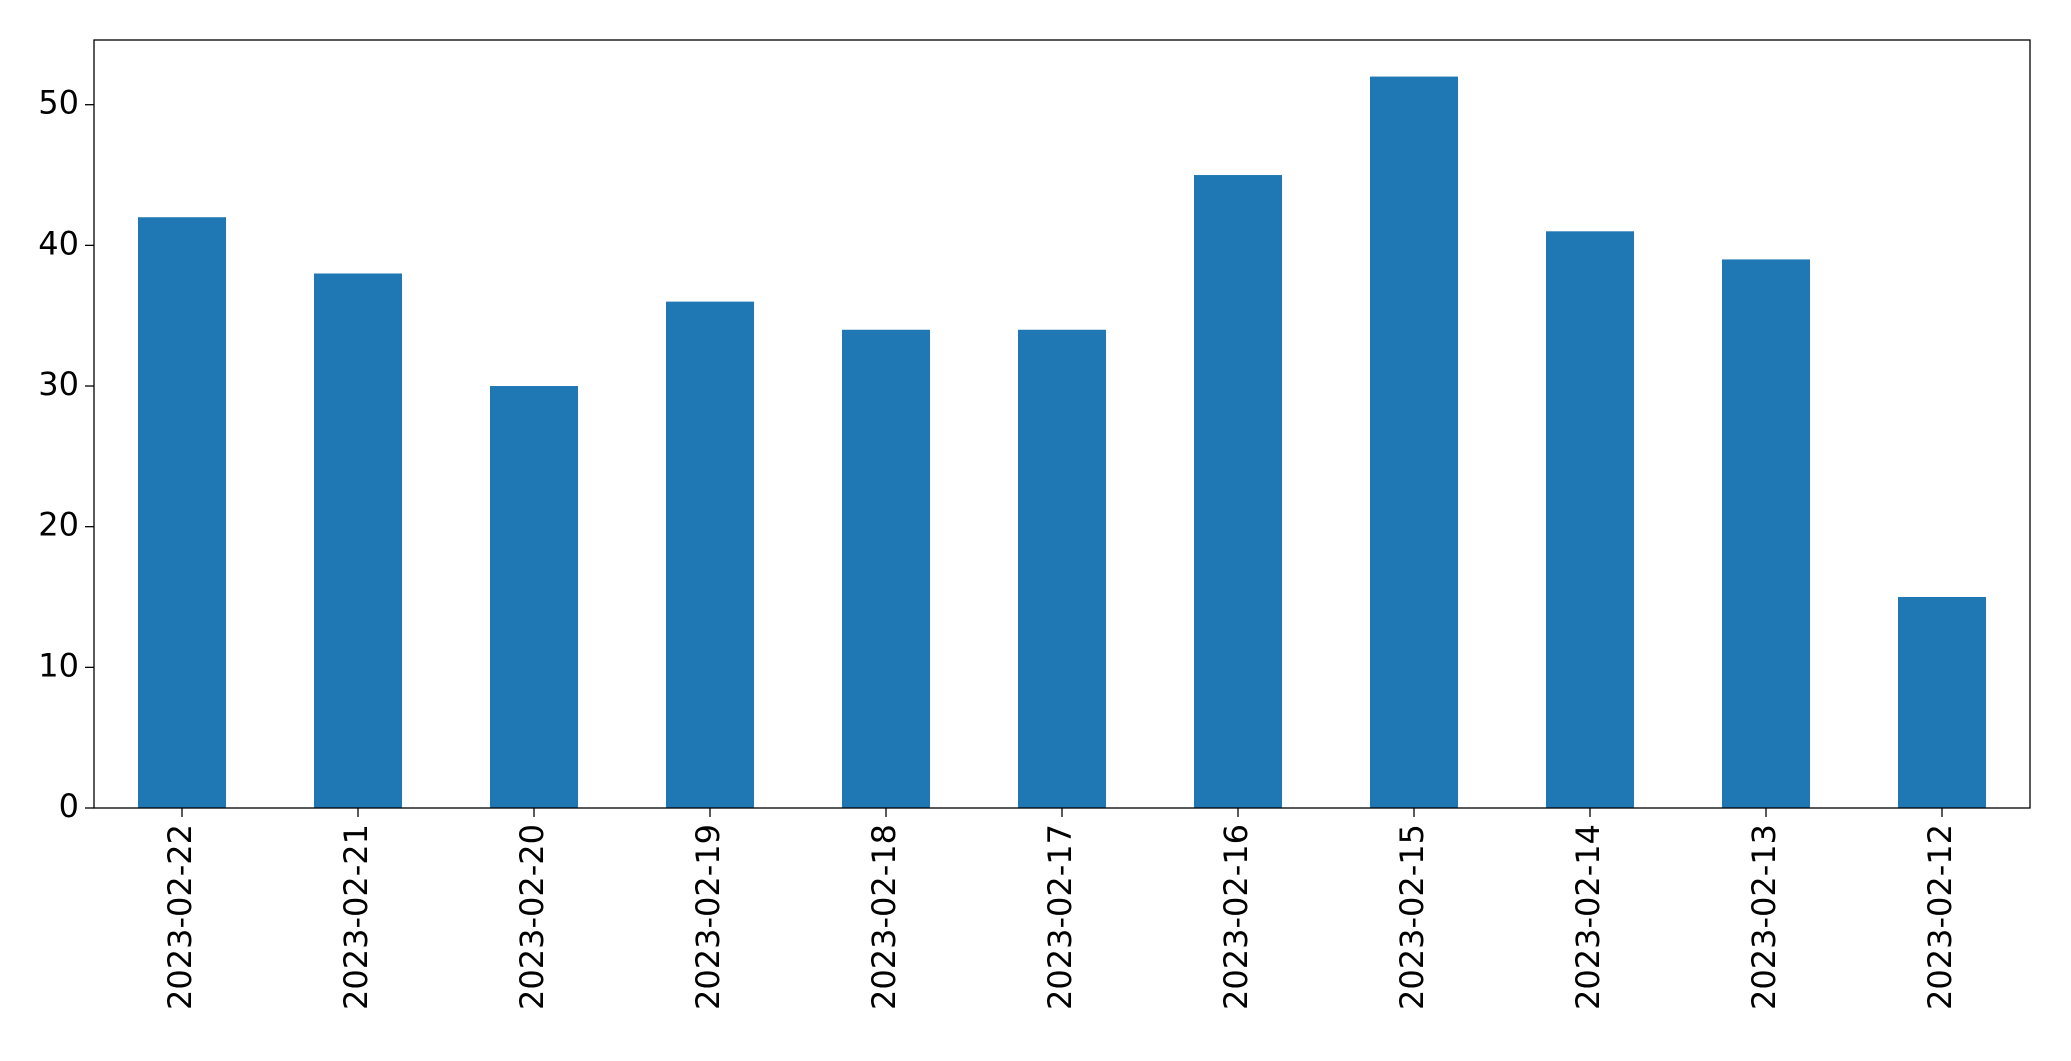  What do you see at coordinates (58, 103) in the screenshot?
I see `y-tick-label: 50` at bounding box center [58, 103].